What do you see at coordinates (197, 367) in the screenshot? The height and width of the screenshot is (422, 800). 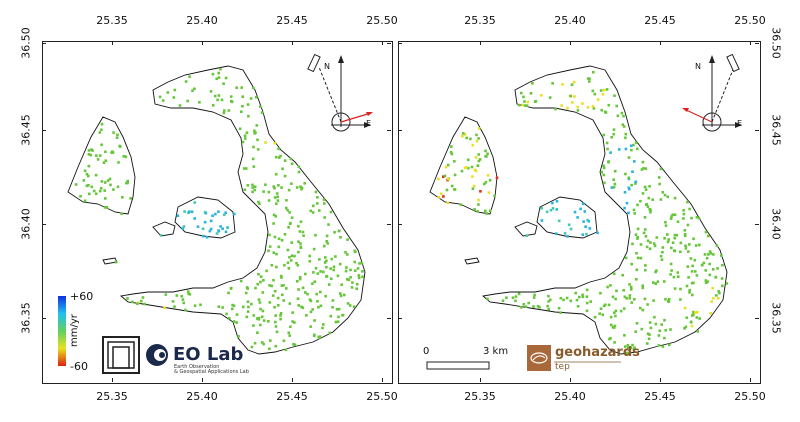 I see `eolab-subtitle-1: Earth Observation` at bounding box center [197, 367].